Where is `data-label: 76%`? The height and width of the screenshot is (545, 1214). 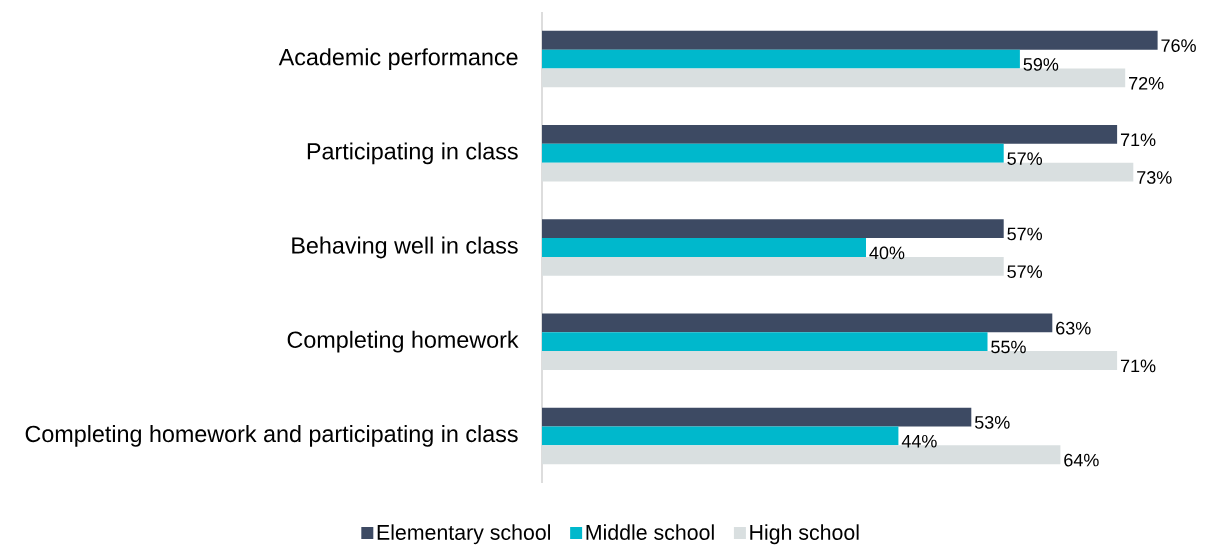 data-label: 76% is located at coordinates (1178, 45).